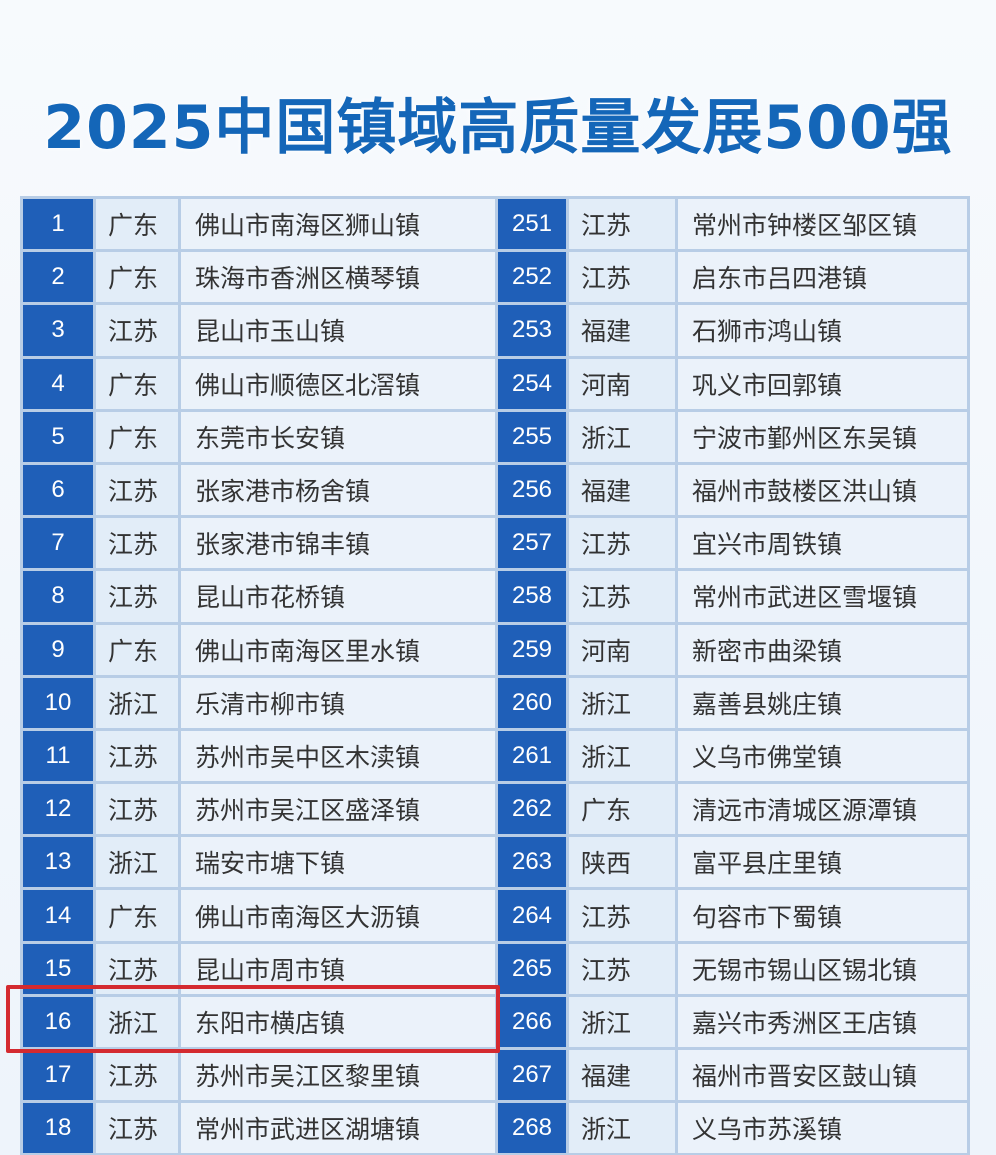 The height and width of the screenshot is (1155, 996). What do you see at coordinates (58, 596) in the screenshot?
I see `rank-cell: 8` at bounding box center [58, 596].